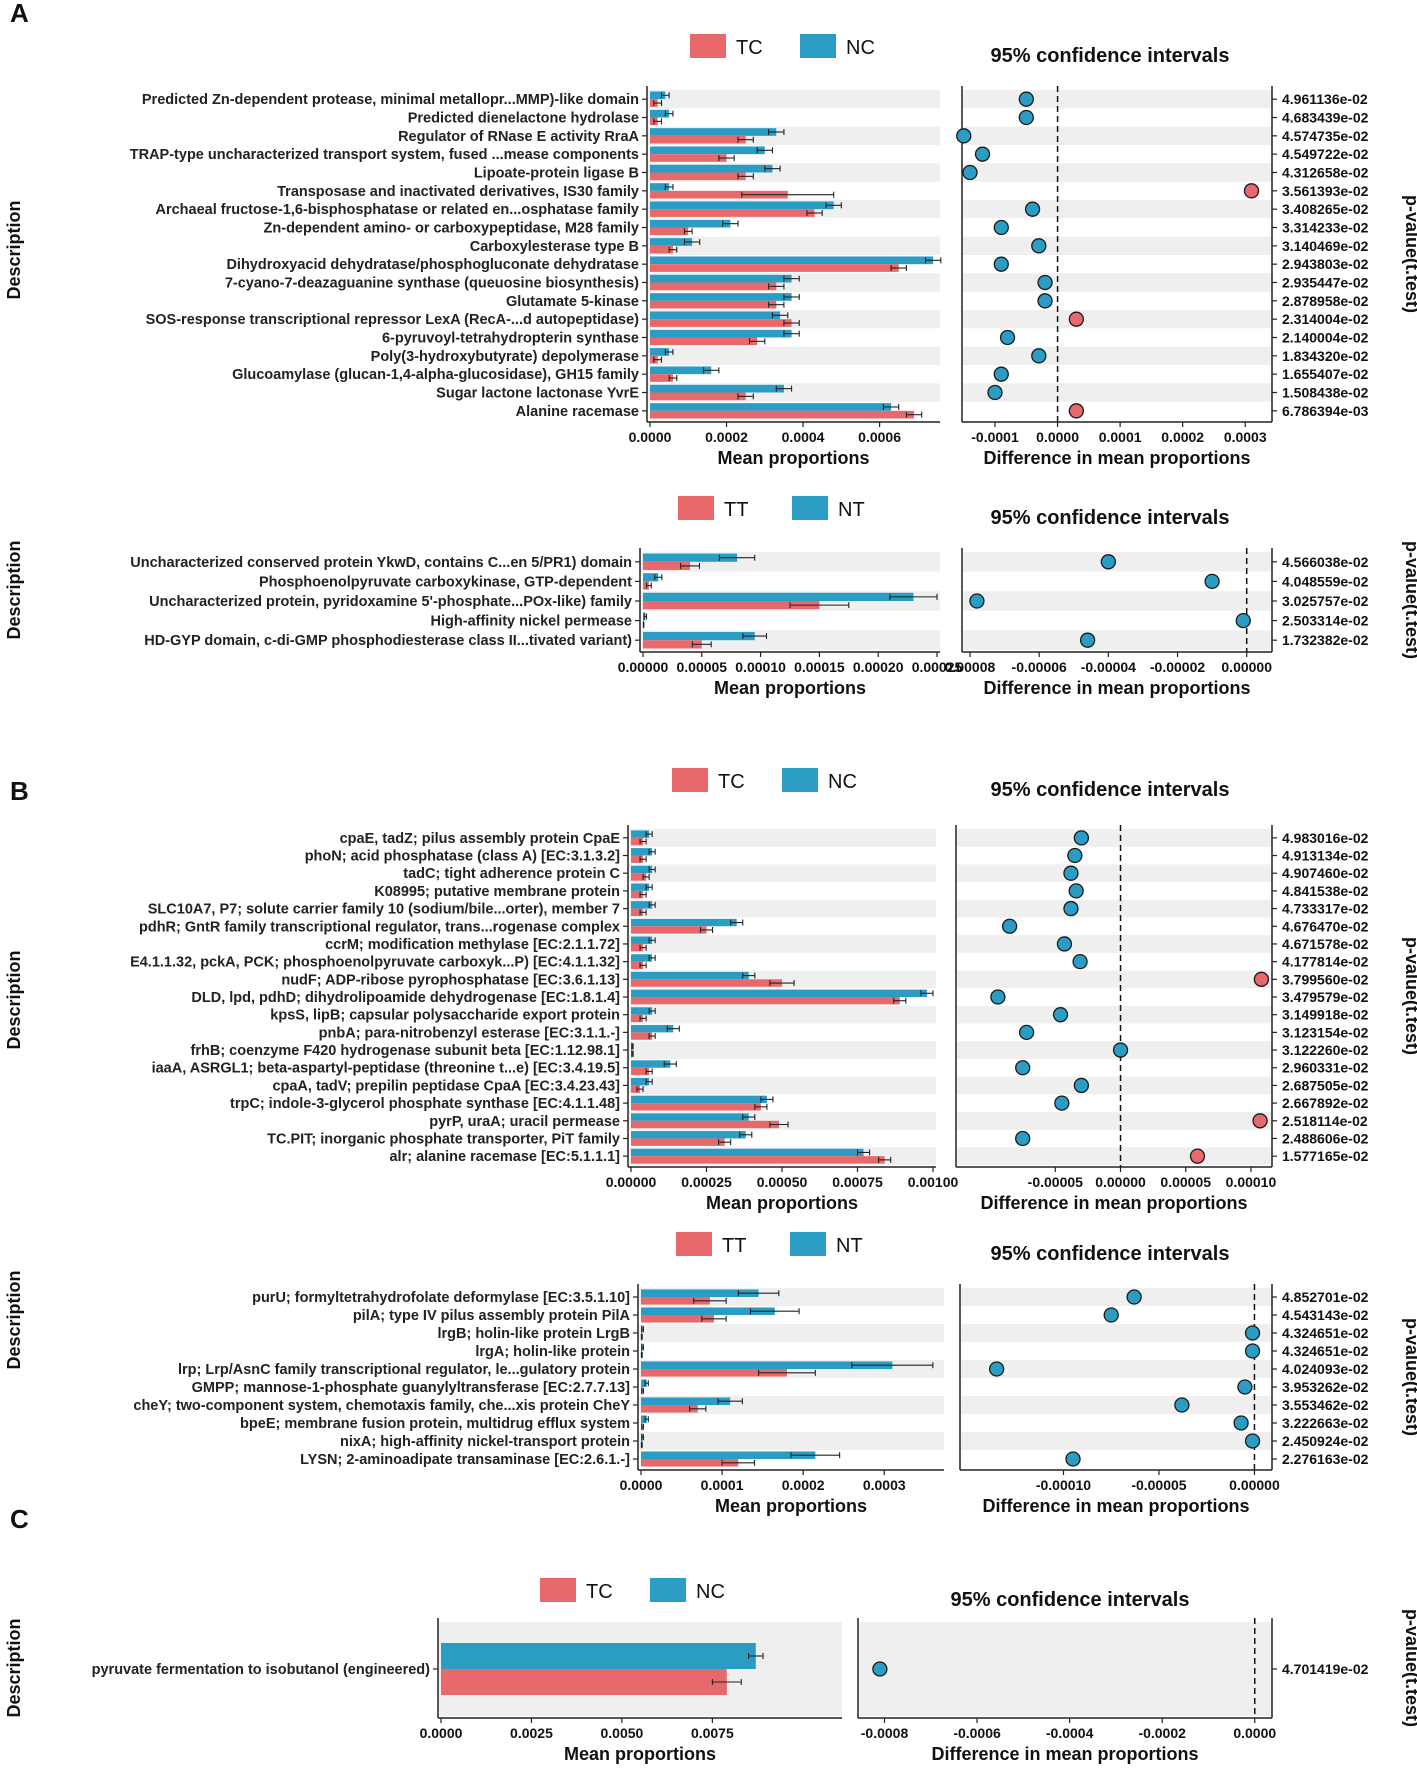 The image size is (1417, 1773). Describe the element at coordinates (1325, 1423) in the screenshot. I see `pvalue-label: 3.222663e-02` at that location.